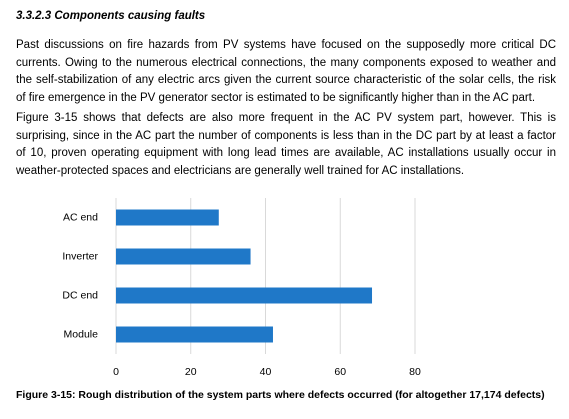 Image resolution: width=569 pixels, height=419 pixels. What do you see at coordinates (116, 372) in the screenshot?
I see `x-tick-label: 0` at bounding box center [116, 372].